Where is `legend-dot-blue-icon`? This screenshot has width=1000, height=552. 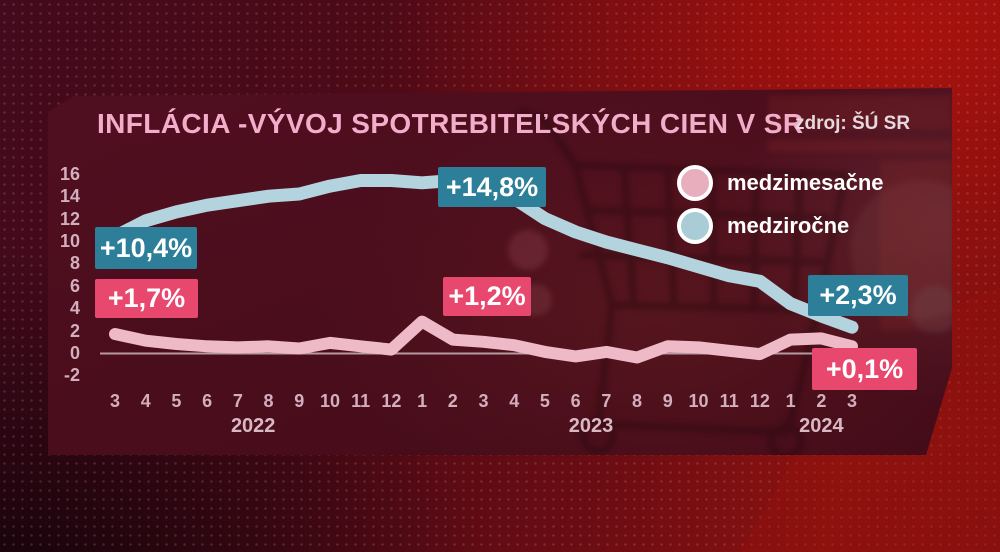 legend-dot-blue-icon is located at coordinates (695, 226).